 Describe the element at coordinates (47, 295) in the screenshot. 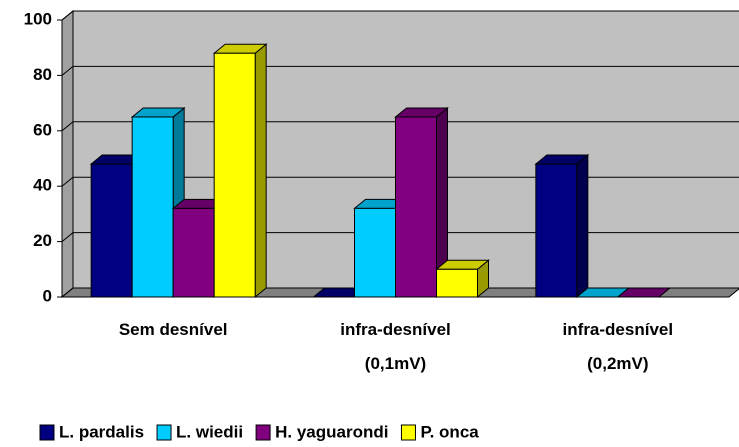

I see `y-tick-label: 0` at that location.